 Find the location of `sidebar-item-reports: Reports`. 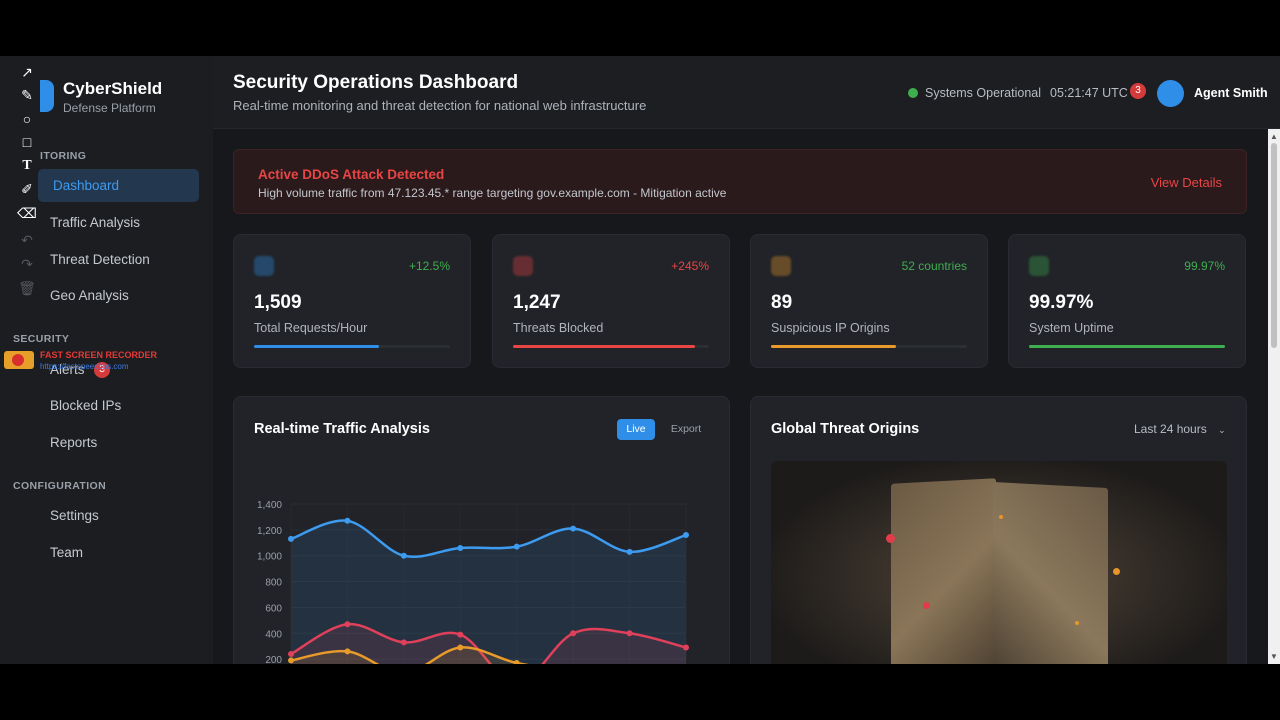

sidebar-item-reports: Reports is located at coordinates (74, 442).